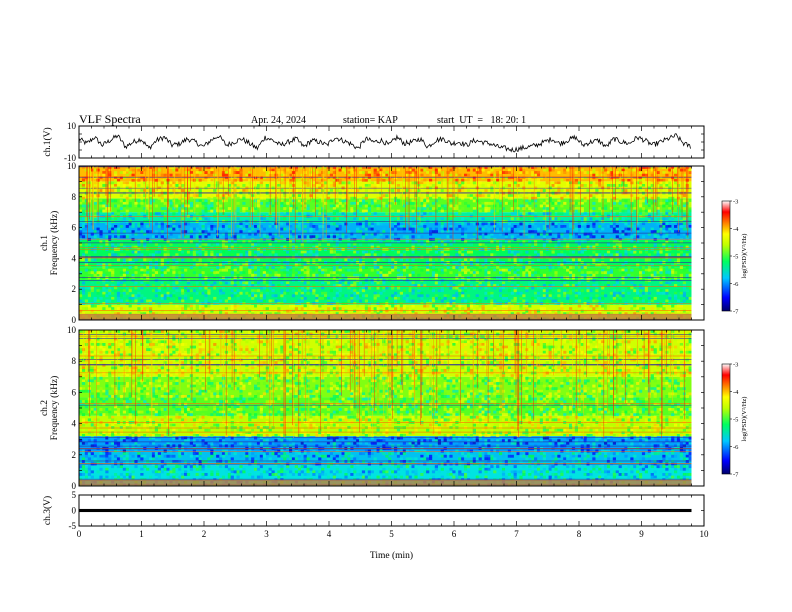 This screenshot has height=612, width=792. What do you see at coordinates (110, 119) in the screenshot?
I see `figure-title: VLF Spectra` at bounding box center [110, 119].